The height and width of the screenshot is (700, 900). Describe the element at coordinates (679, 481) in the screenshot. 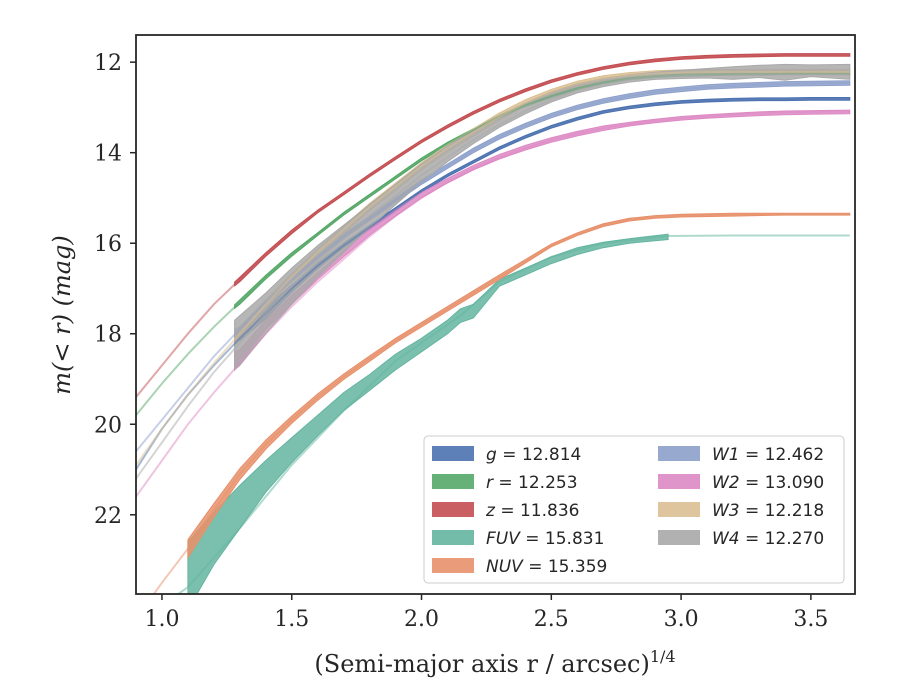

I see `legend-swatch-w2` at that location.